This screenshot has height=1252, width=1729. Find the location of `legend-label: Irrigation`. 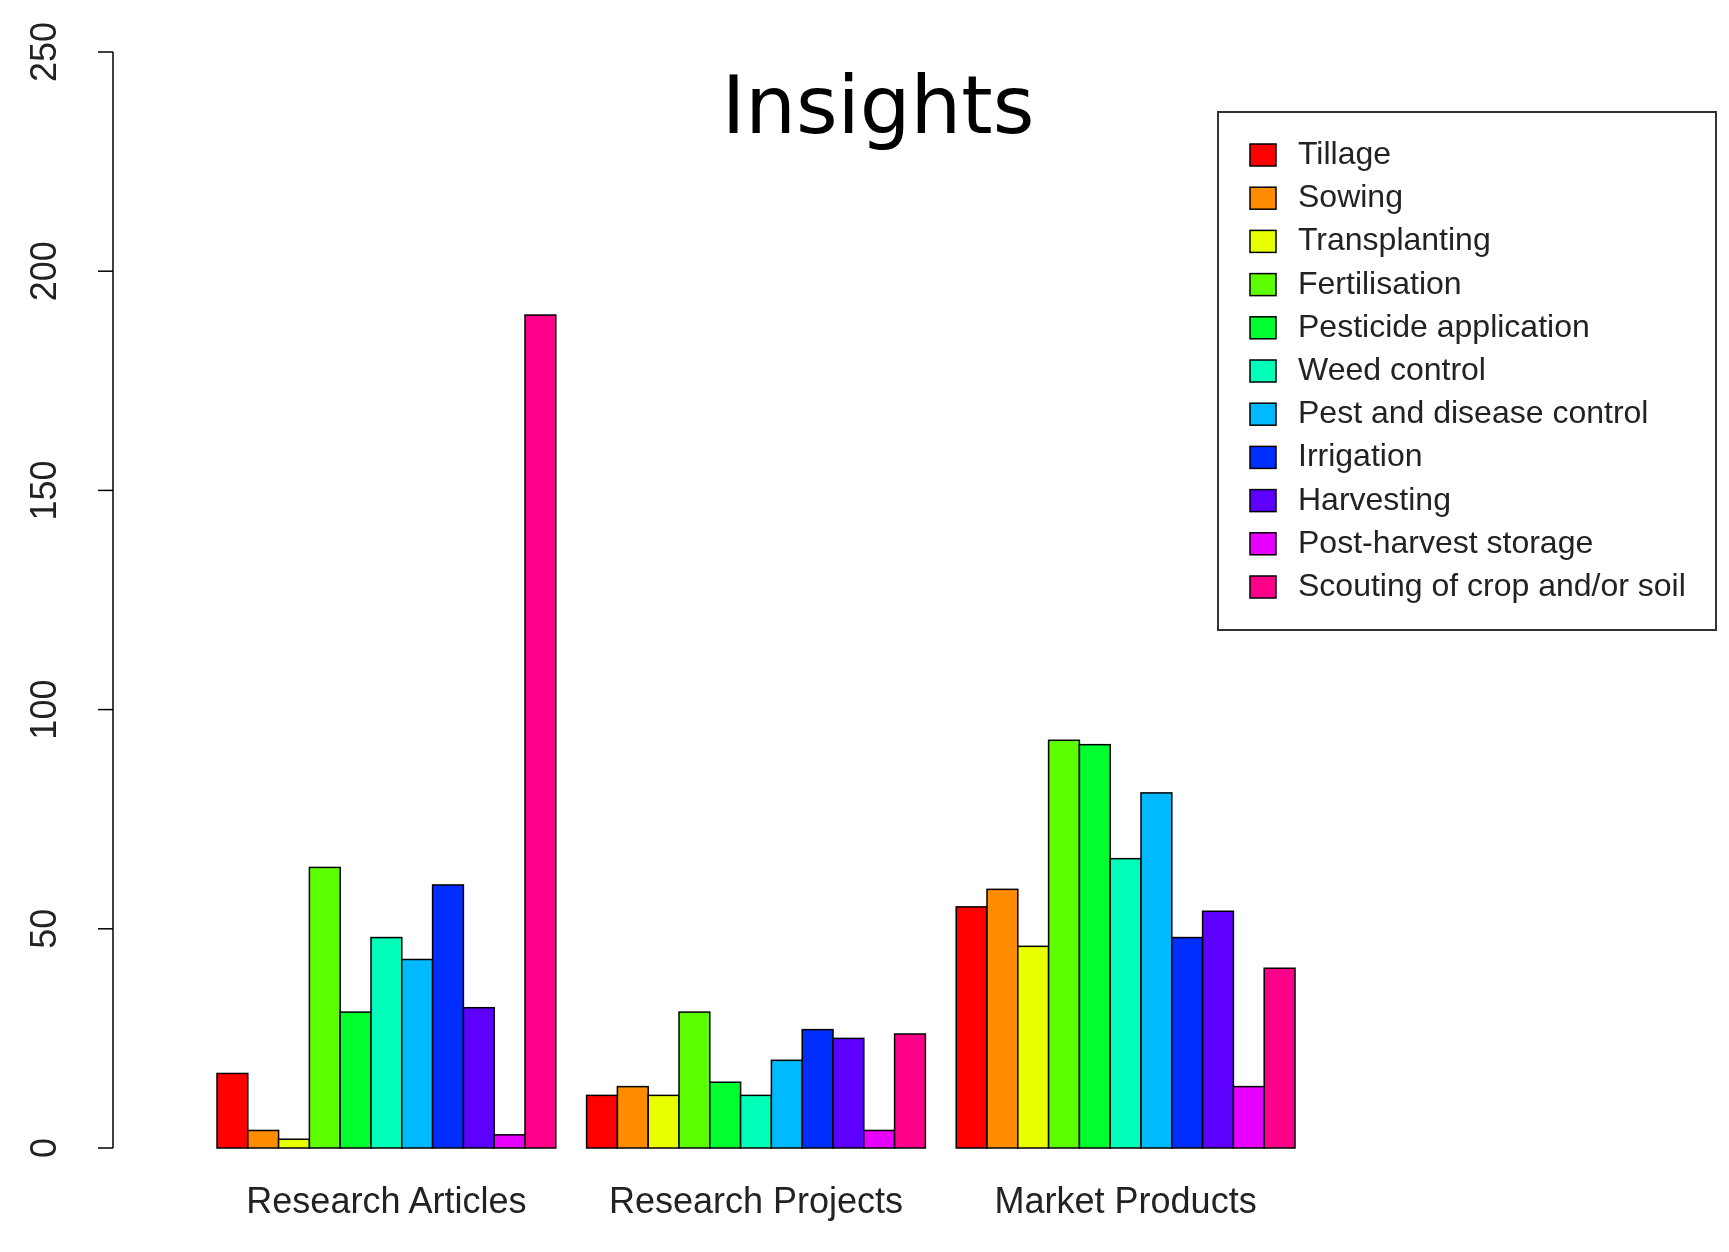

legend-label: Irrigation is located at coordinates (1360, 455).